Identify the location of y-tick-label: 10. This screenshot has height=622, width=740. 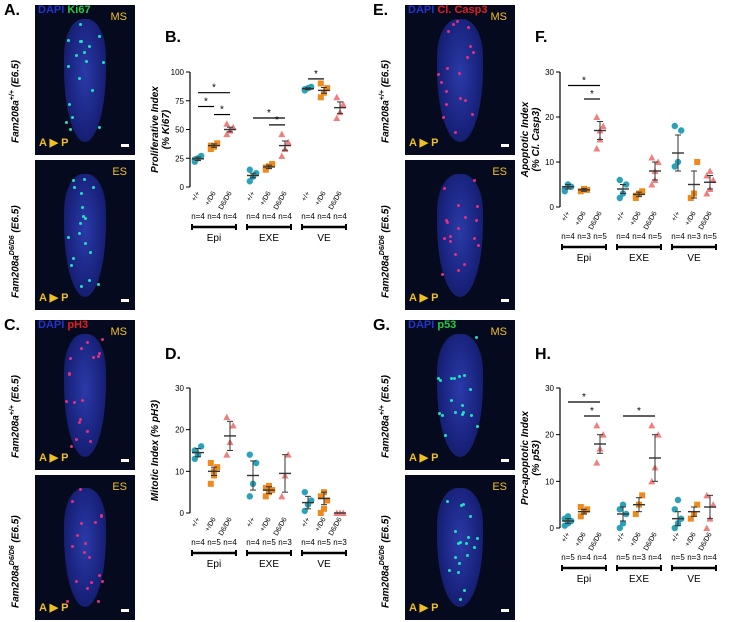
(549, 481).